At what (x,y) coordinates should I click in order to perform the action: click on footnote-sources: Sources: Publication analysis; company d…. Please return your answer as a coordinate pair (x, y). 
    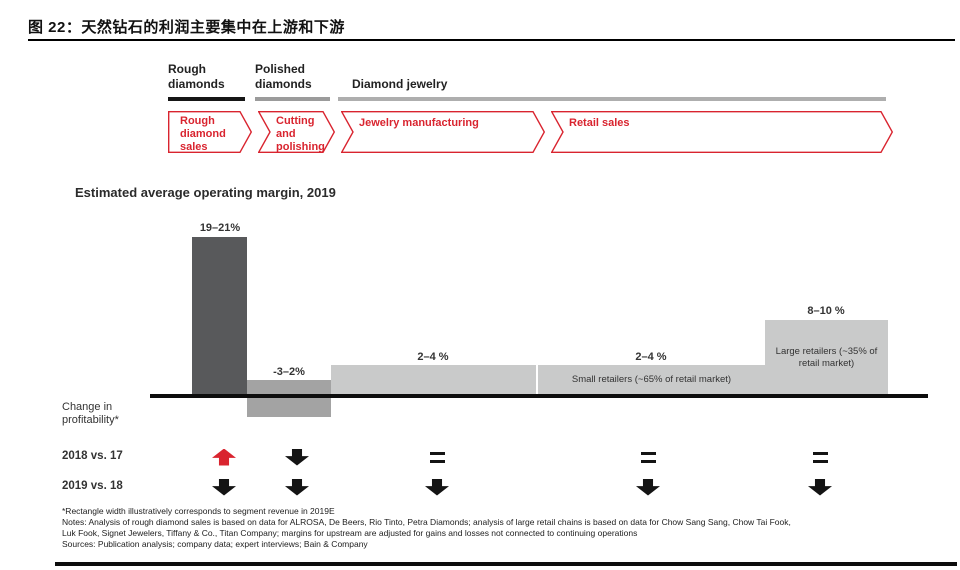
    Looking at the image, I should click on (215, 544).